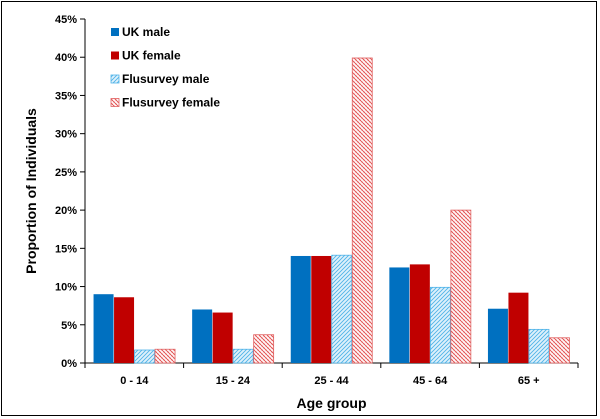 The width and height of the screenshot is (600, 419). I want to click on y-tick-label: 35%, so click(66, 96).